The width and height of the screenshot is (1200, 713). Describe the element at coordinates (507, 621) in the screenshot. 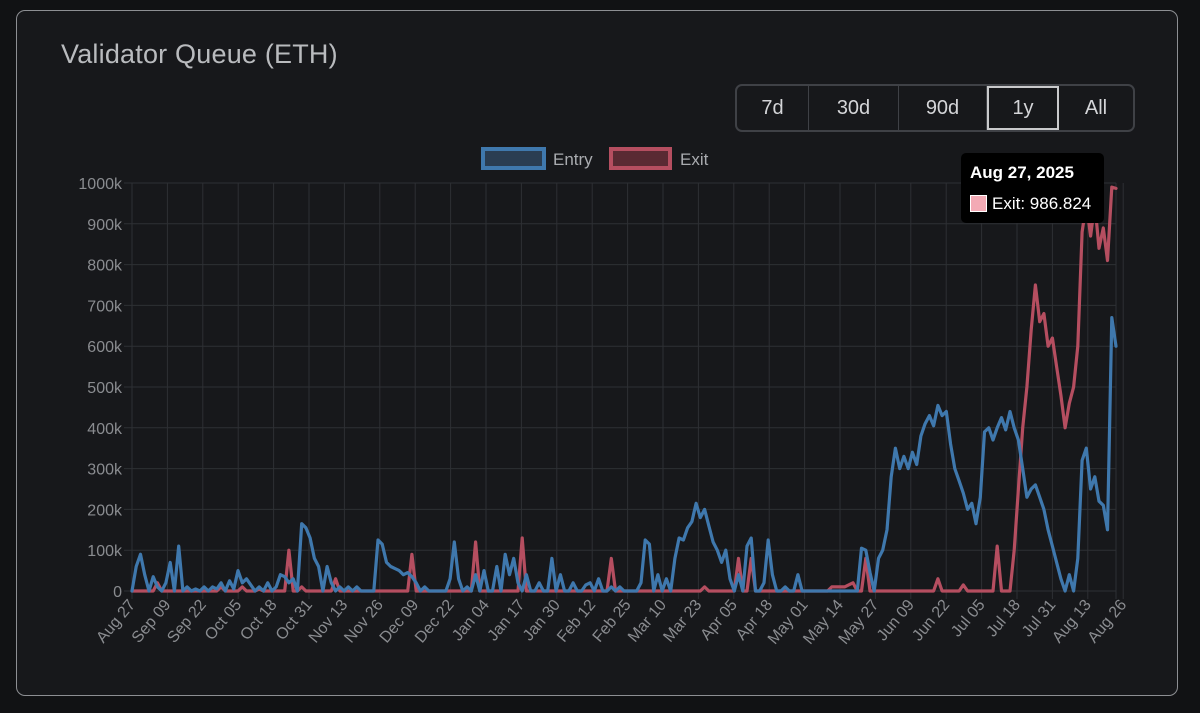

I see `x-tick-label: Jan 17` at that location.